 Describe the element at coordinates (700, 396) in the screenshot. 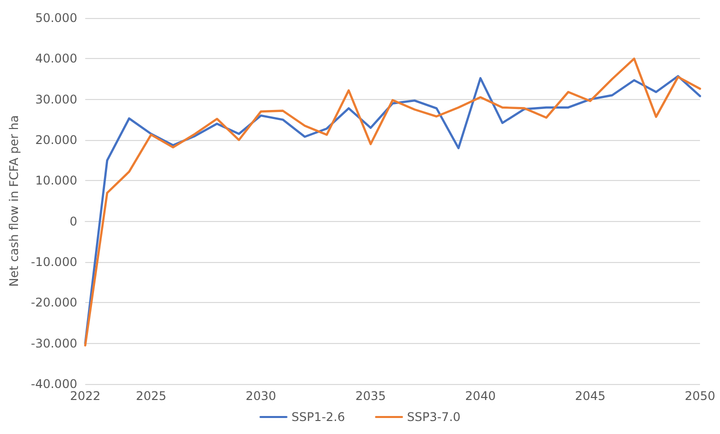

I see `x-tick-label: 2050` at that location.